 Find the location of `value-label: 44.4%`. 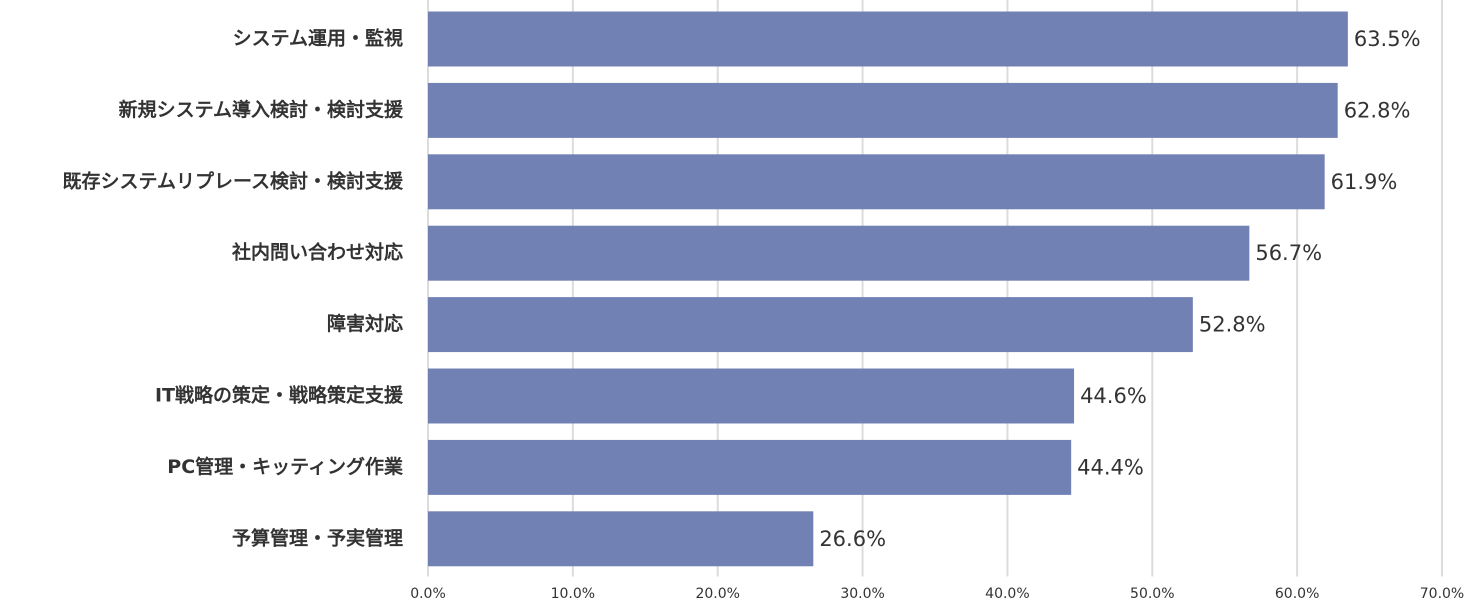

value-label: 44.4% is located at coordinates (1110, 467).